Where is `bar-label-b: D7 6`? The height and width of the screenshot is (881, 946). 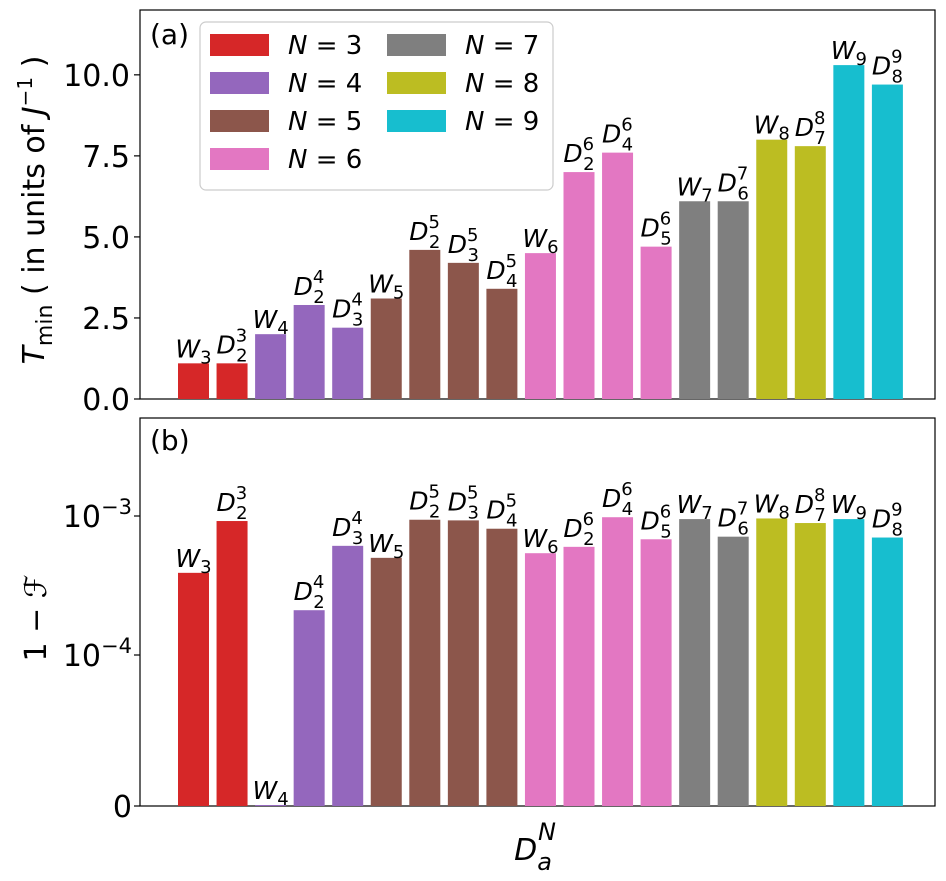
bar-label-b: D7 6 is located at coordinates (733, 519).